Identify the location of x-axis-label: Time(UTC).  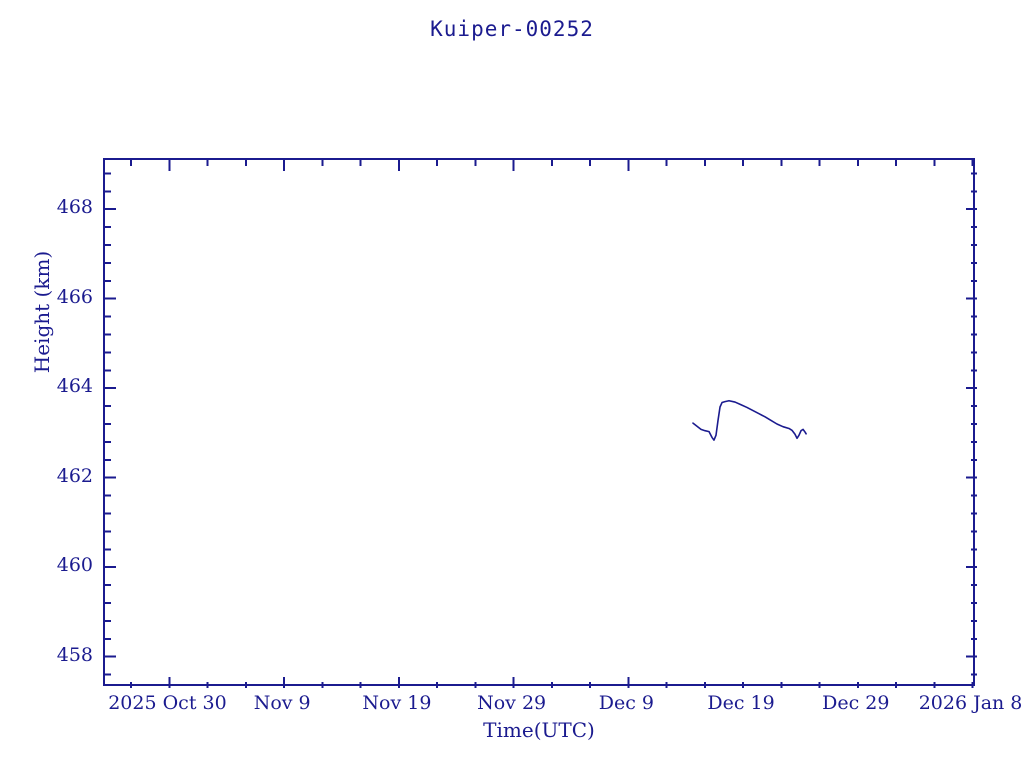
(539, 730).